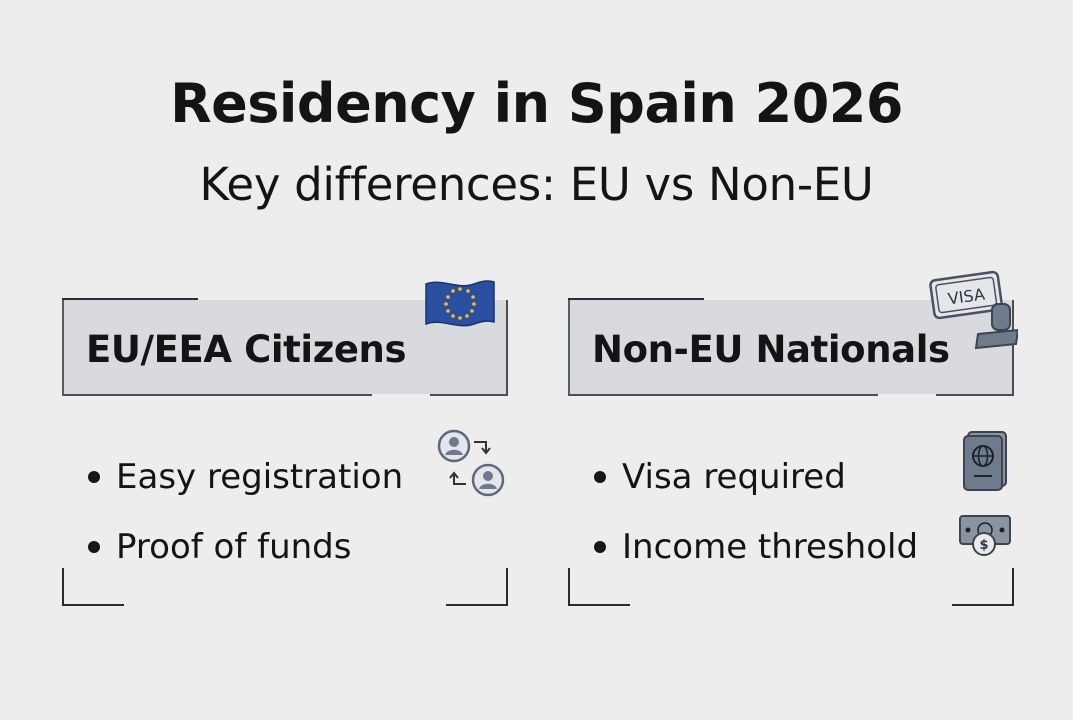  Describe the element at coordinates (260, 477) in the screenshot. I see `bullet-label: Easy registration` at that location.